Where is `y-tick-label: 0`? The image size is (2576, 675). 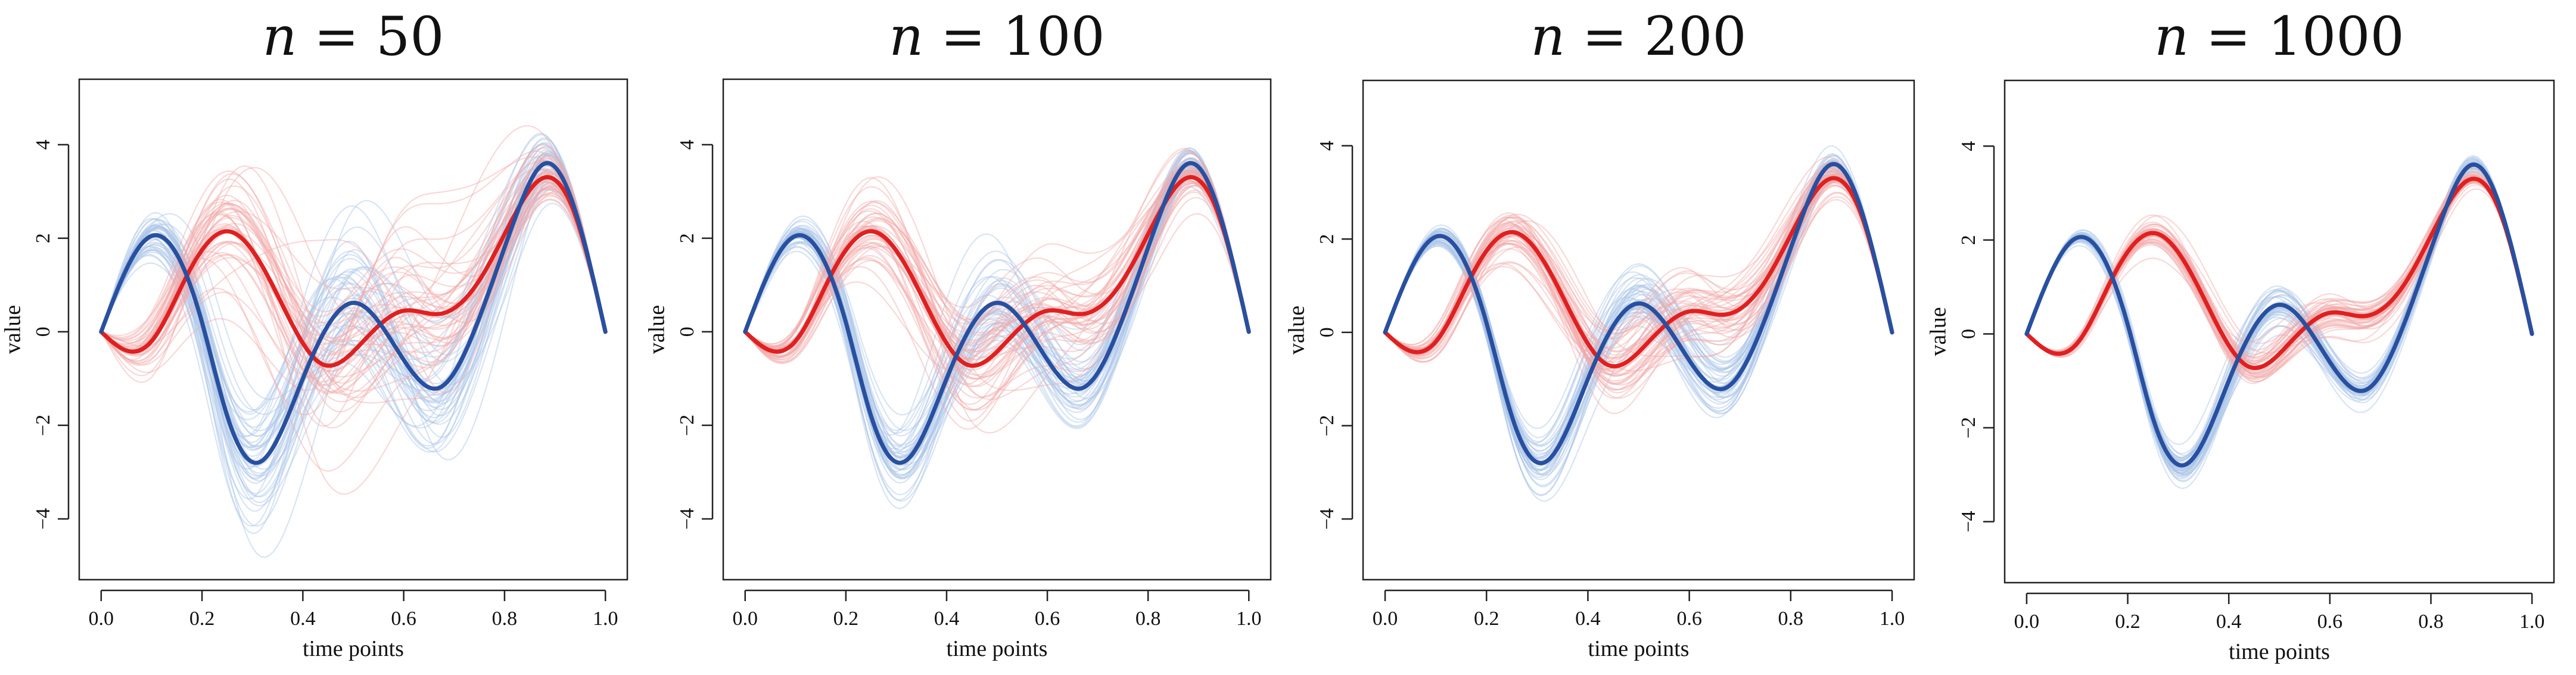
y-tick-label: 0 is located at coordinates (1327, 332).